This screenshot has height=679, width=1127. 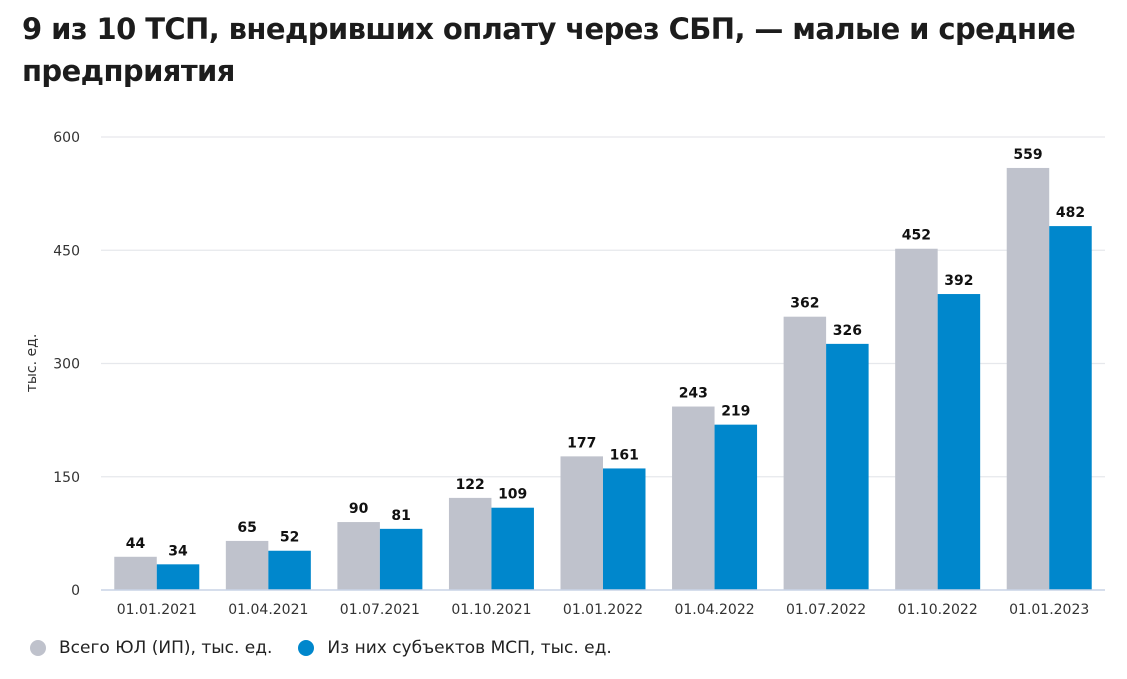 I want to click on data-label: 219, so click(x=735, y=412).